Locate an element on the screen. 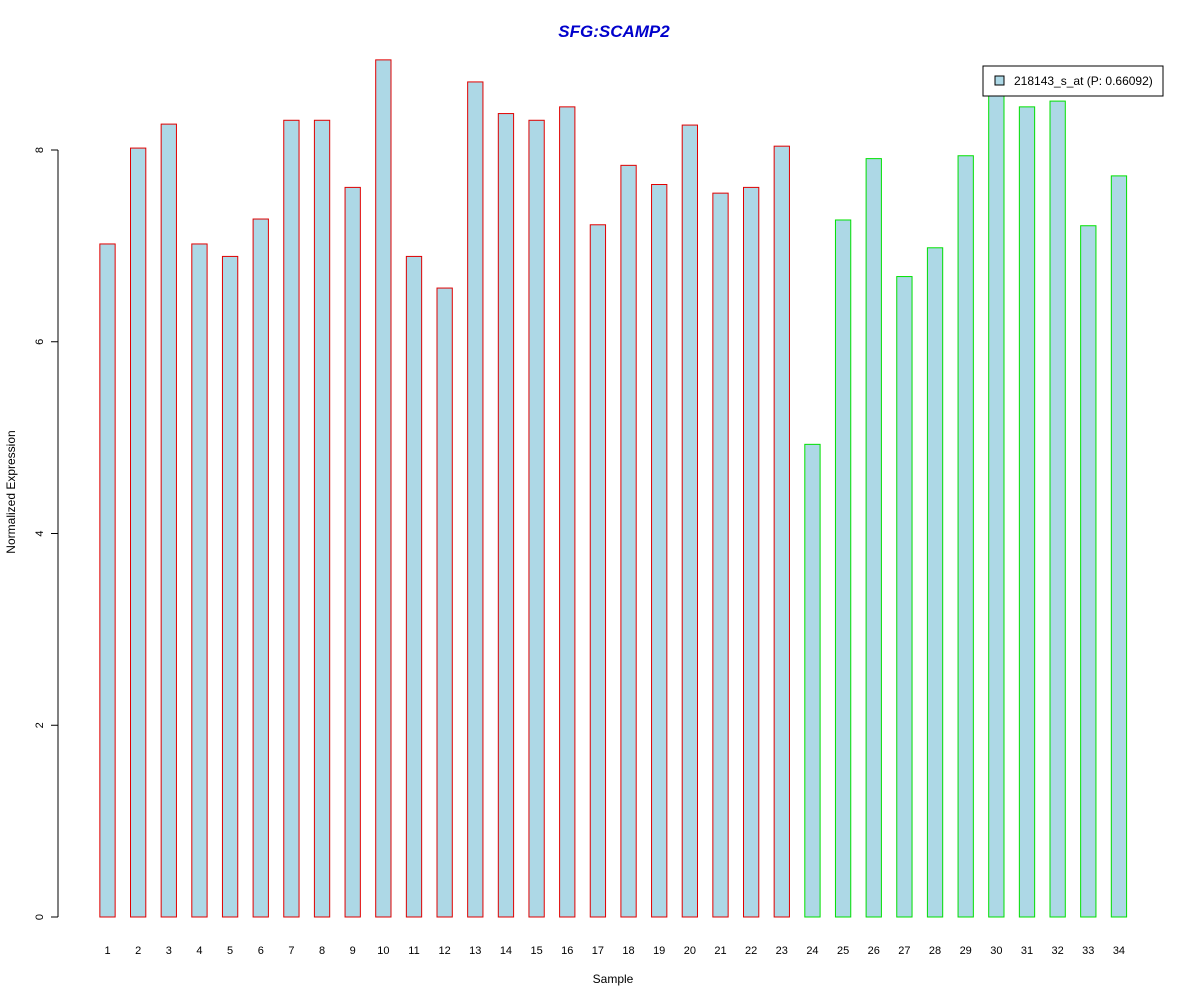 The height and width of the screenshot is (1000, 1200). x-tick-label: 33 is located at coordinates (1088, 951).